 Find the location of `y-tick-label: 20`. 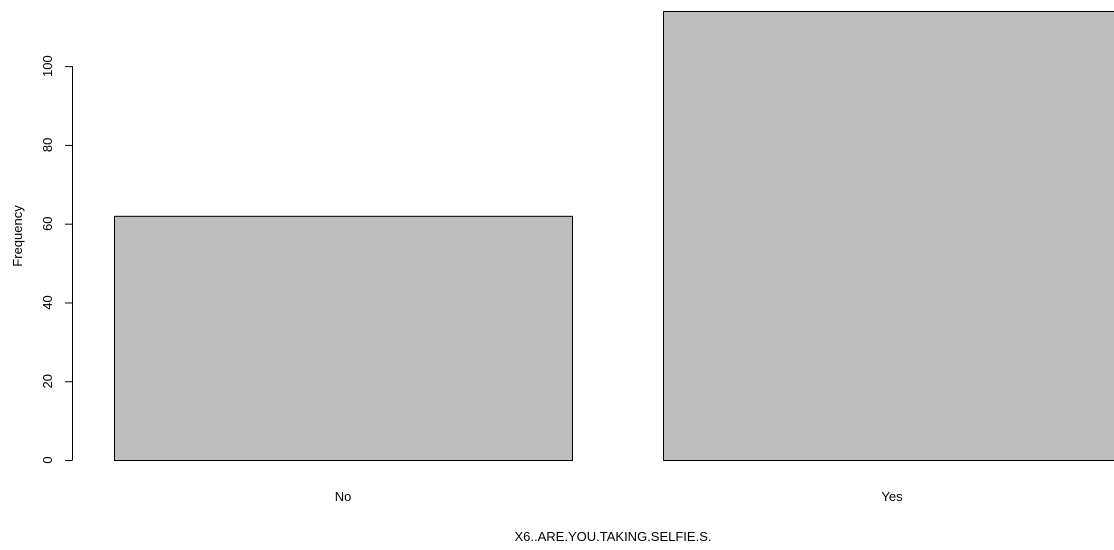

y-tick-label: 20 is located at coordinates (47, 381).